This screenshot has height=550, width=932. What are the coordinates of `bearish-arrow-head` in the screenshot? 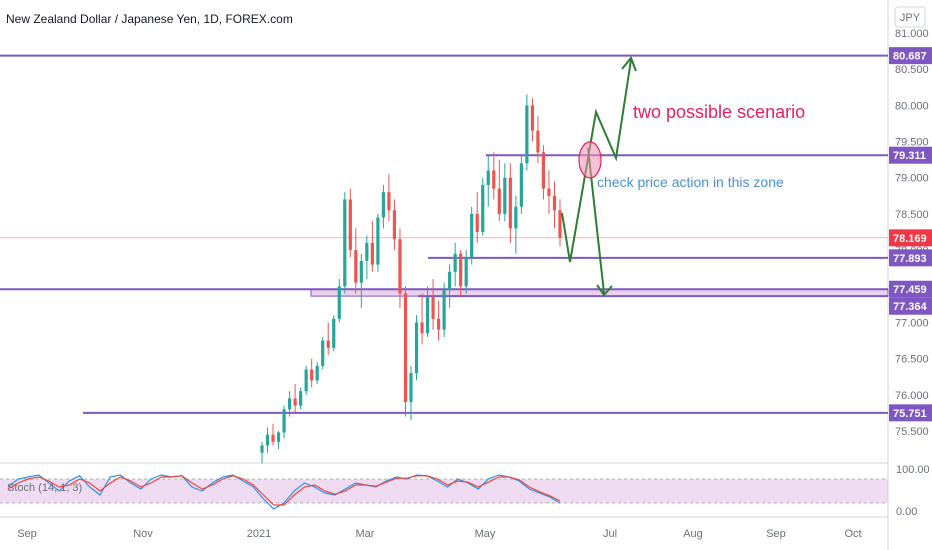 It's located at (604, 290).